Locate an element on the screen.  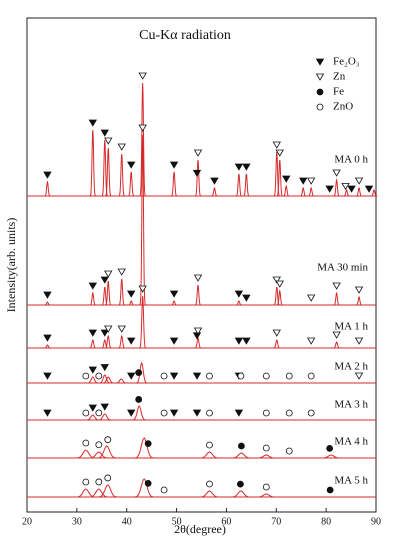
x-tick-label: 40 is located at coordinates (127, 521).